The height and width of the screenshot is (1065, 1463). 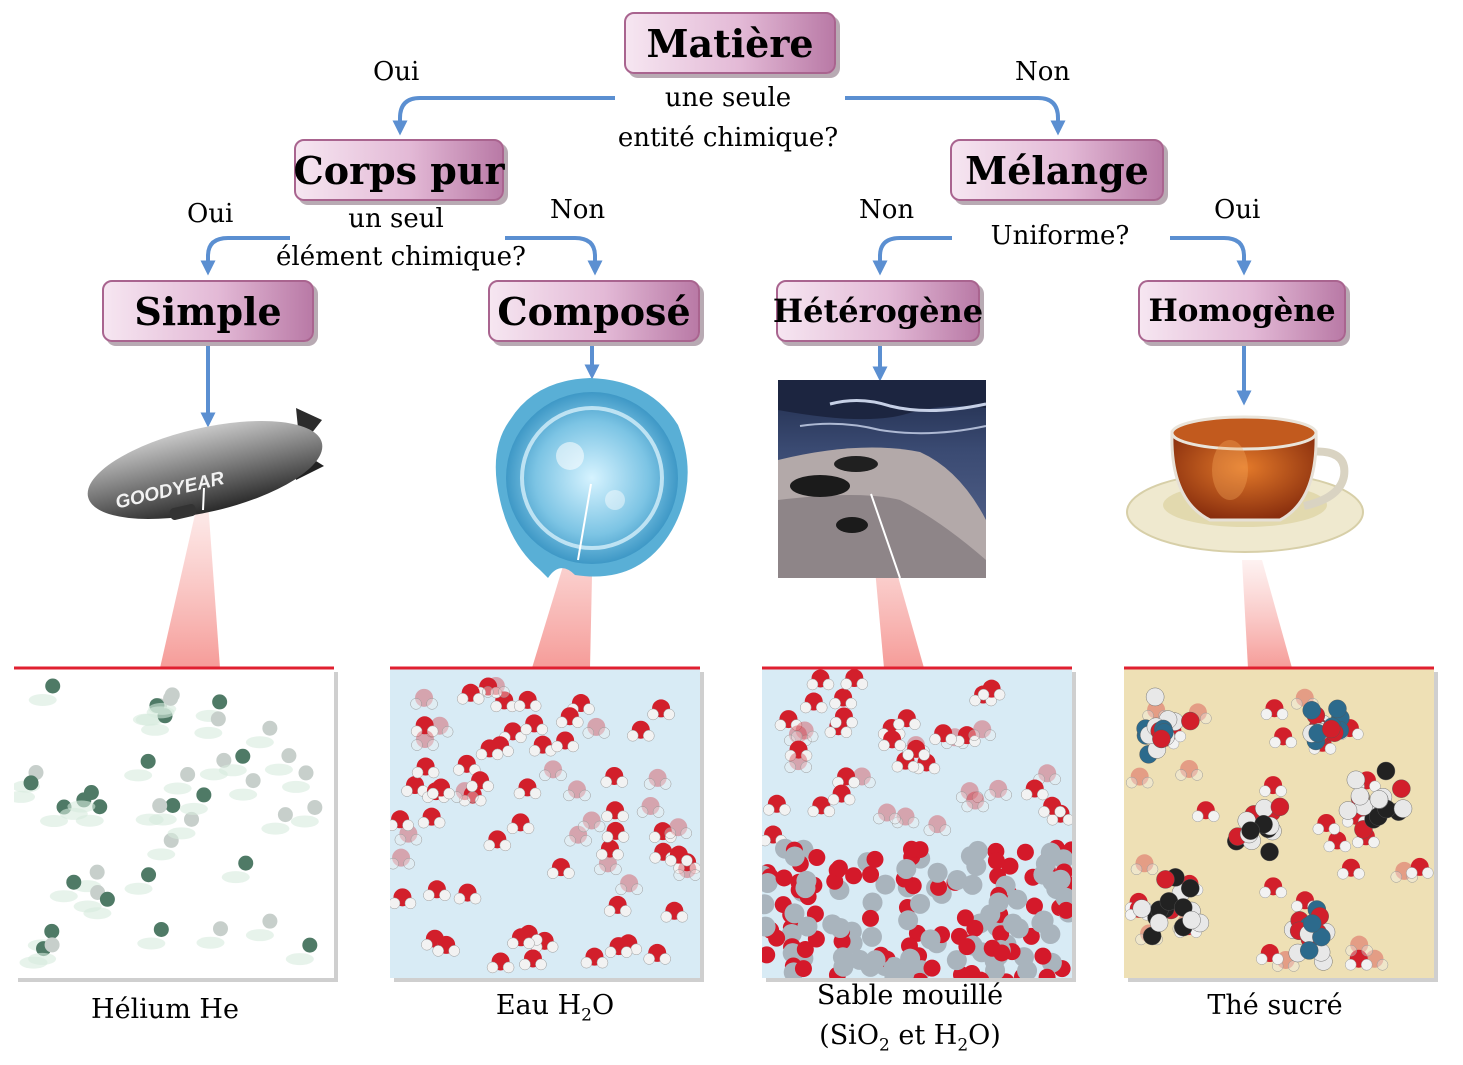 What do you see at coordinates (955, 116) in the screenshot?
I see `arrow-root-to-melange` at bounding box center [955, 116].